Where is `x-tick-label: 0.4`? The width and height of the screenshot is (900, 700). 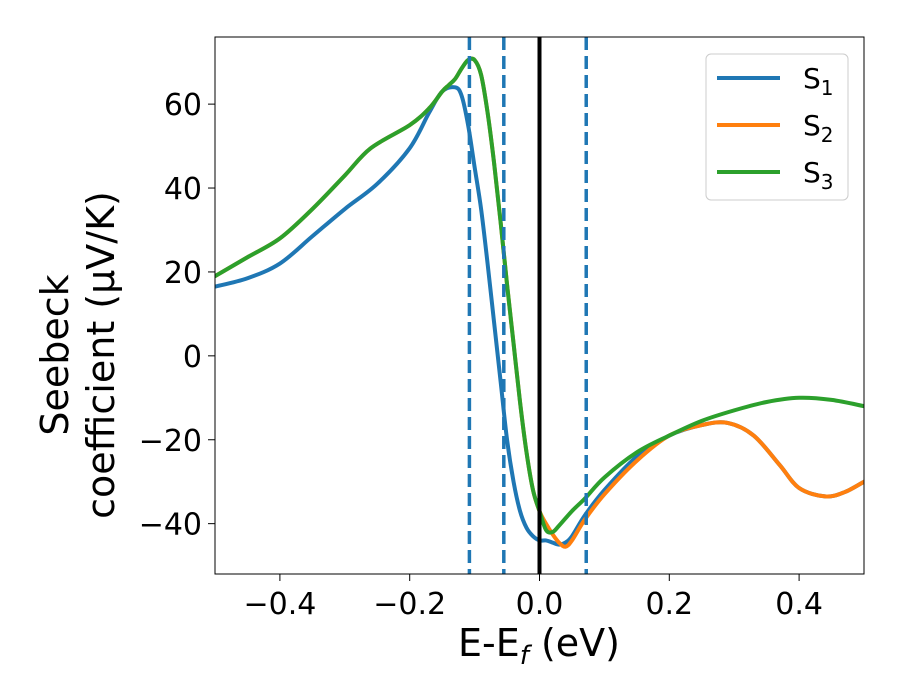 x-tick-label: 0.4 is located at coordinates (799, 604).